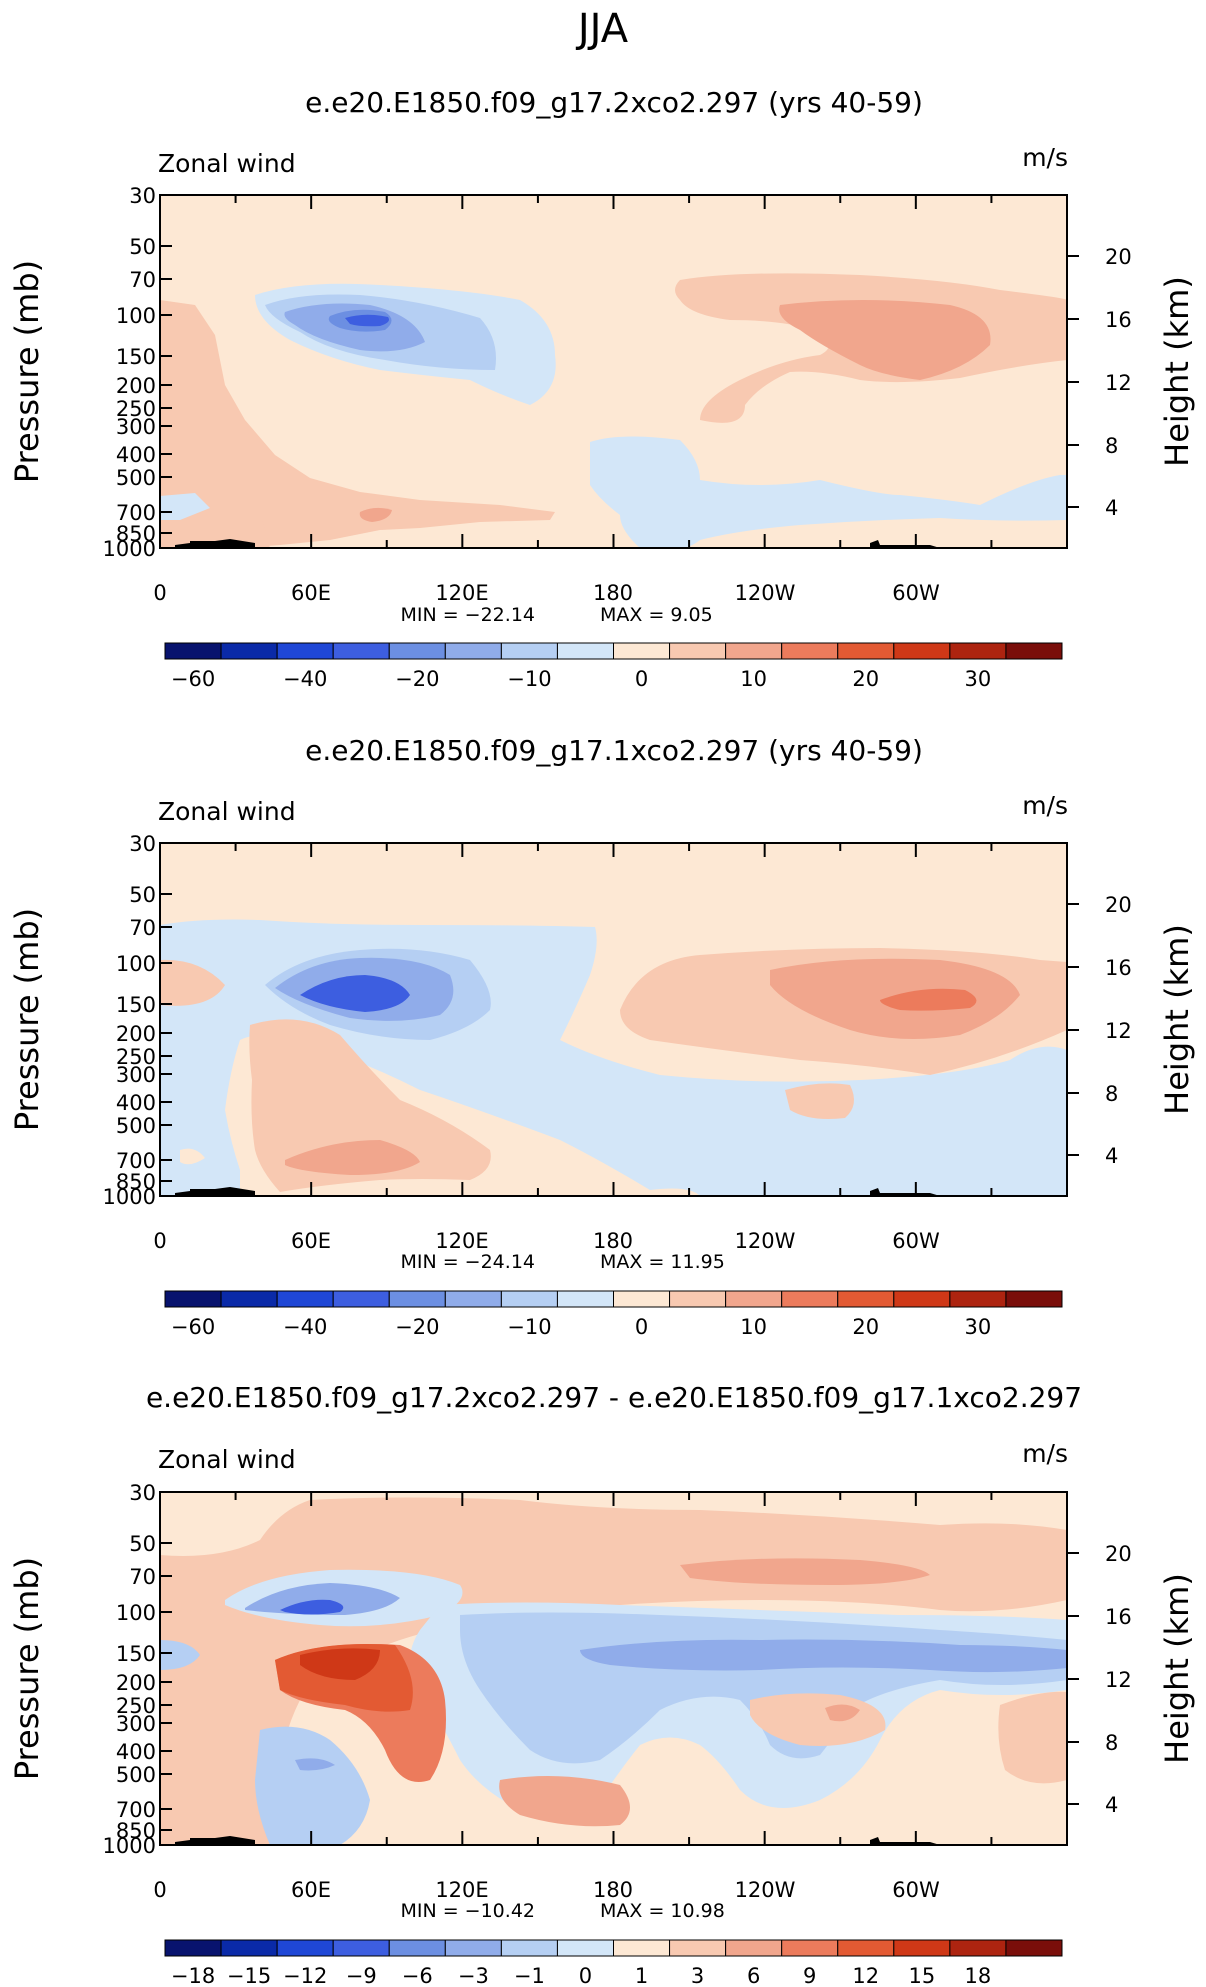 The height and width of the screenshot is (1987, 1206). What do you see at coordinates (865, 1975) in the screenshot?
I see `panel-3-colorbar-label: 12` at bounding box center [865, 1975].